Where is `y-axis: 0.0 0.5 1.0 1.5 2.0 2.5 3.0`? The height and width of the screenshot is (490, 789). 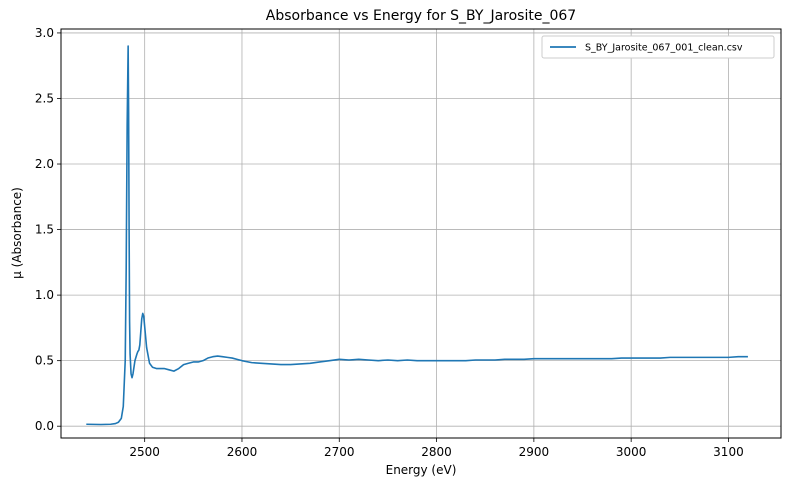
y-axis: 0.0 0.5 1.0 1.5 2.0 2.5 3.0 is located at coordinates (48, 229).